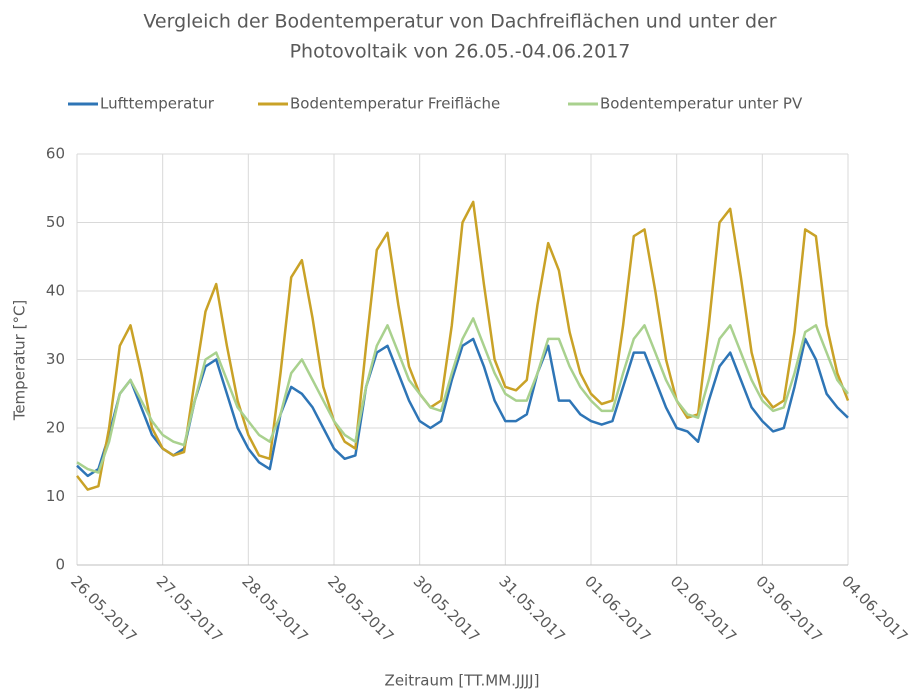 This screenshot has height=693, width=920. I want to click on x-tick-label: 31.05.2017, so click(531, 608).